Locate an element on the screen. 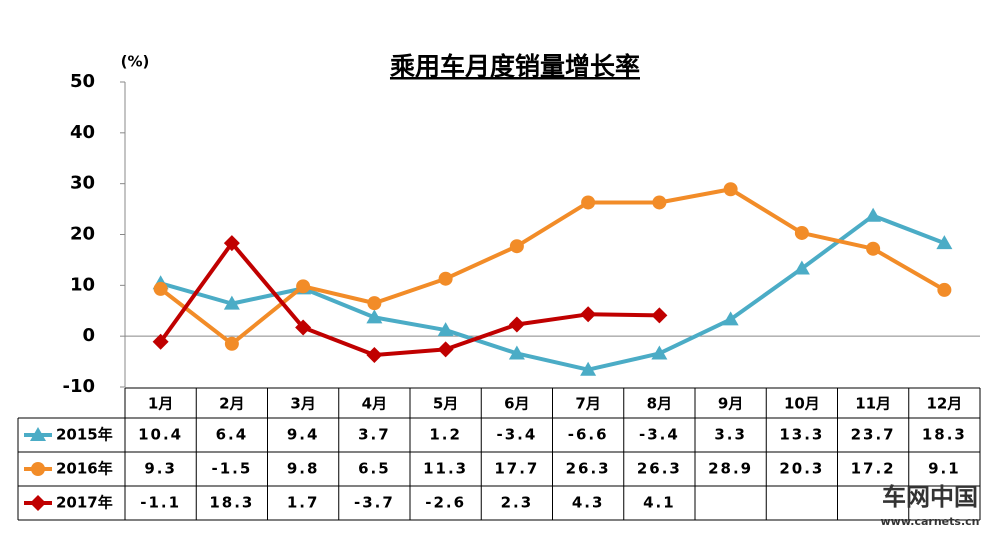 The height and width of the screenshot is (539, 1000). table-value: 9.3 is located at coordinates (160, 469).